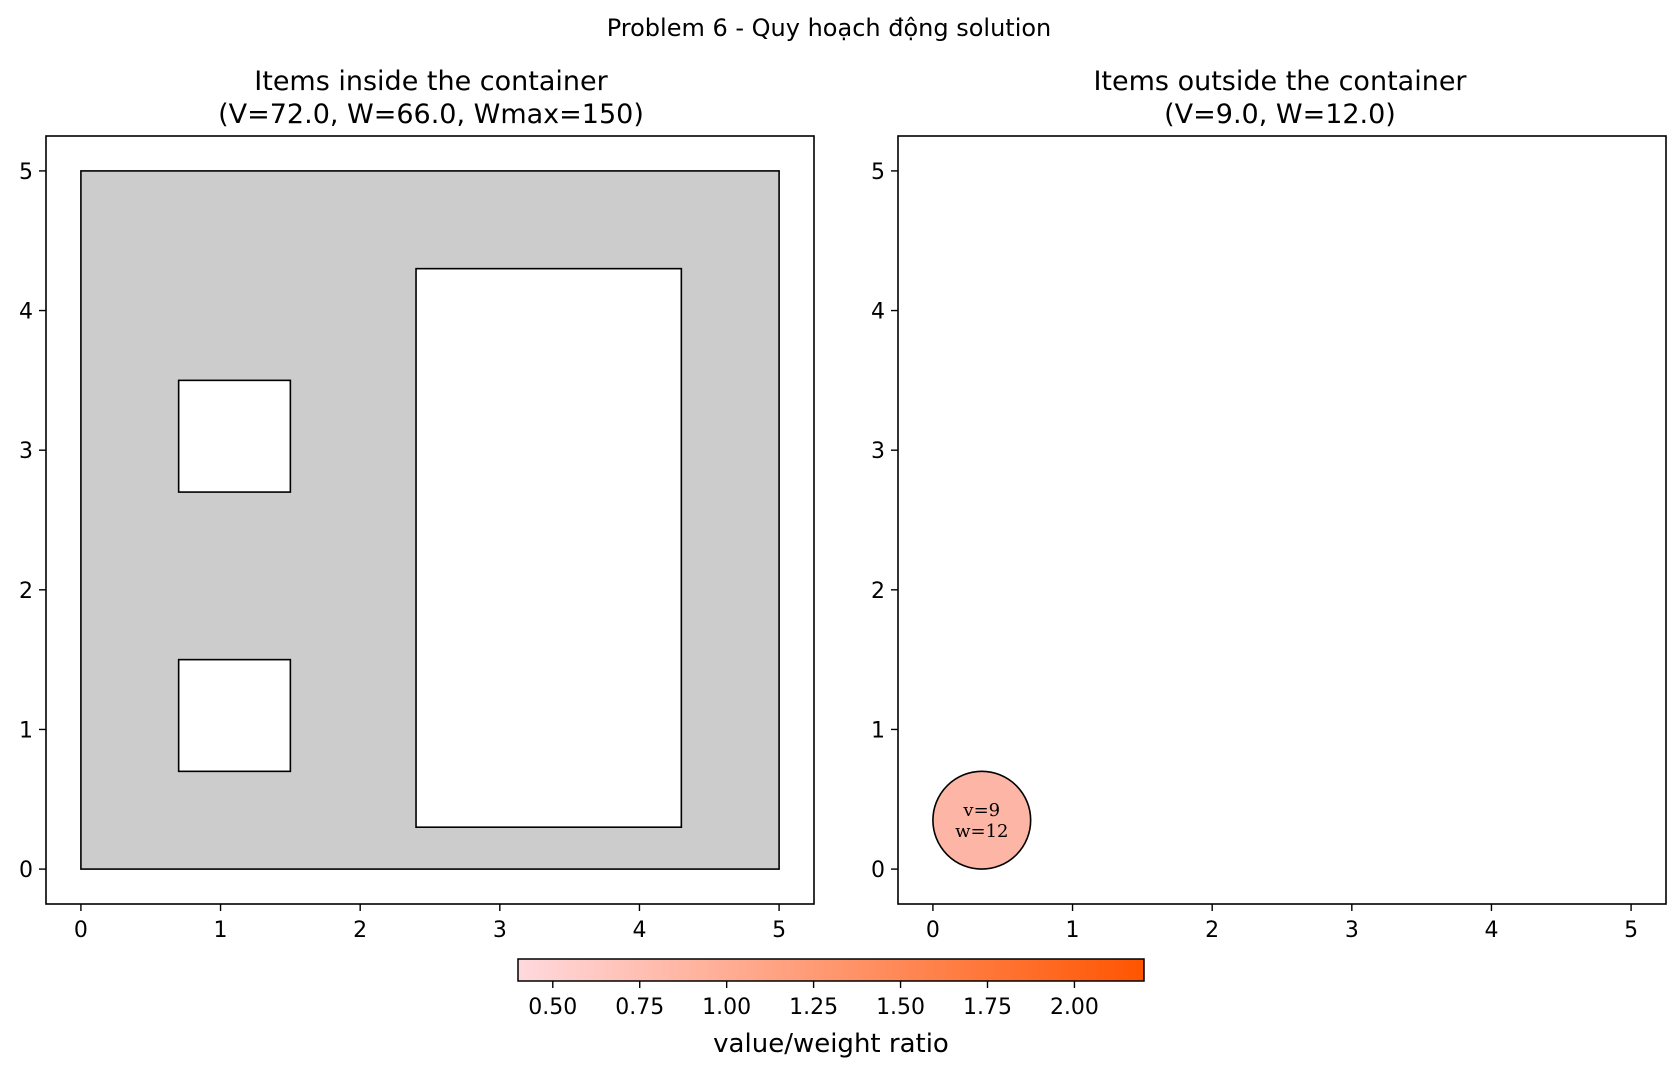  What do you see at coordinates (1280, 114) in the screenshot?
I see `right-plot-subtitle: (V=9.0, W=12.0)` at bounding box center [1280, 114].